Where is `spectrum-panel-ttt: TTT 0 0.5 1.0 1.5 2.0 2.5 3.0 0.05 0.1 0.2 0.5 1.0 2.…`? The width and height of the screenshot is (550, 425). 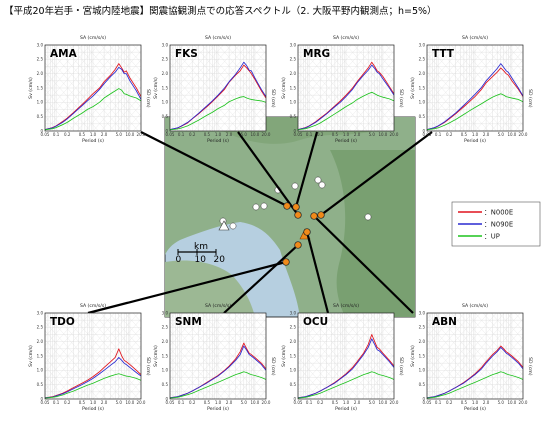 spectrum-panel-ttt: TTT 0 0.5 1.0 1.5 2.0 2.5 3.0 0.05 0.1 0.2 0.5 1.0 2.… is located at coordinates (471, 89).